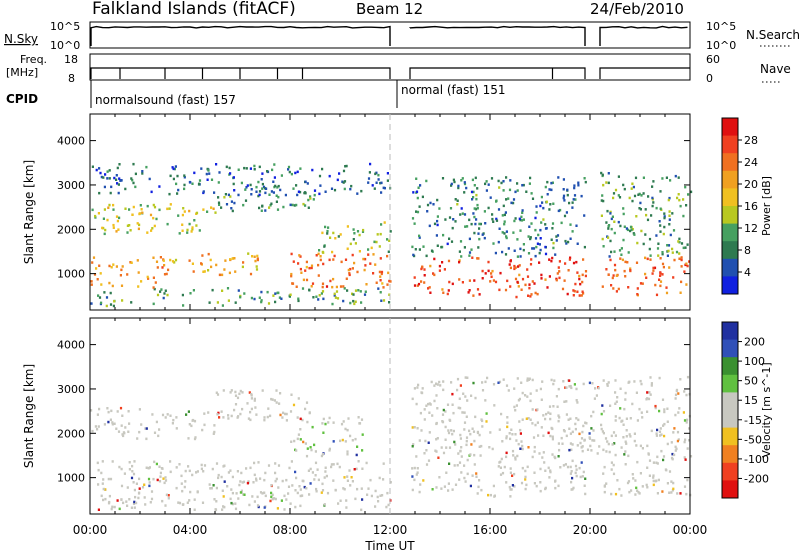 Image resolution: width=800 pixels, height=554 pixels. What do you see at coordinates (71, 141) in the screenshot?
I see `y-tick-label: 4000` at bounding box center [71, 141].